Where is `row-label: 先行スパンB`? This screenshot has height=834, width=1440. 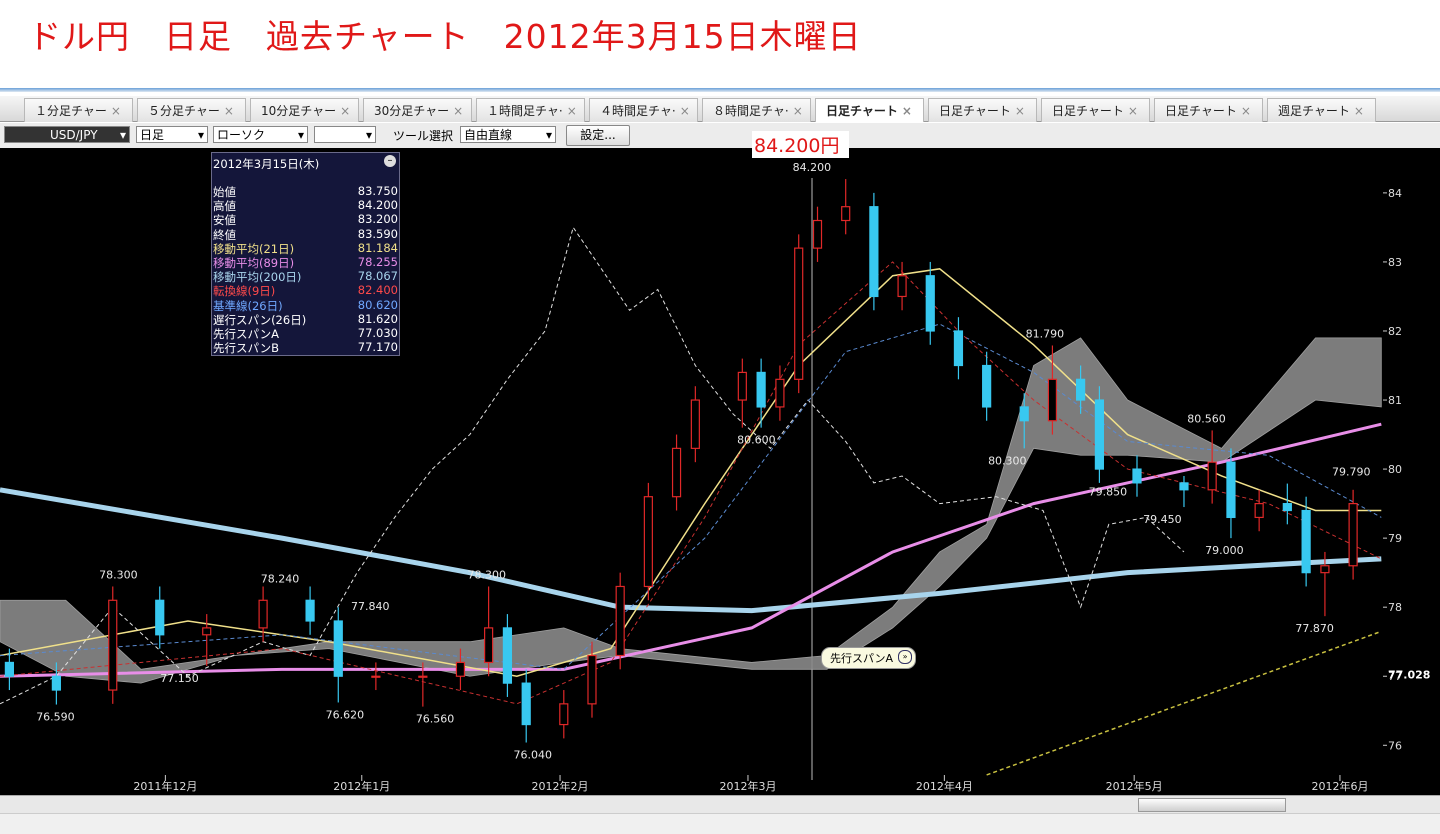
row-label: 先行スパンB is located at coordinates (246, 348).